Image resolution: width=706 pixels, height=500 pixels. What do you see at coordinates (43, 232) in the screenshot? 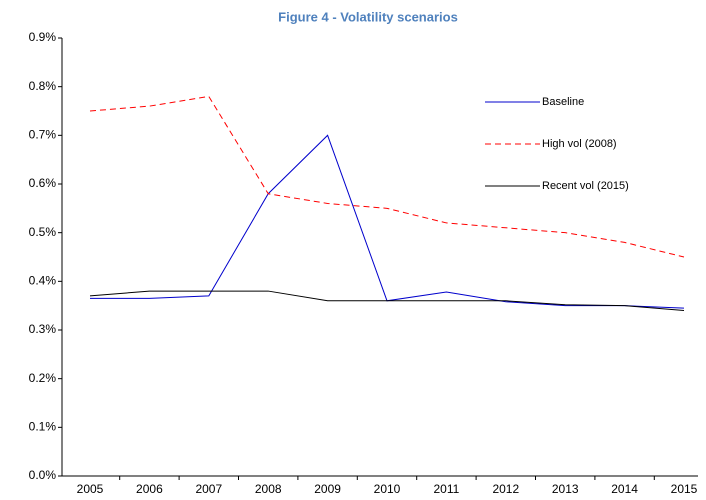
I see `y-tick-label: 0.5%` at bounding box center [43, 232].